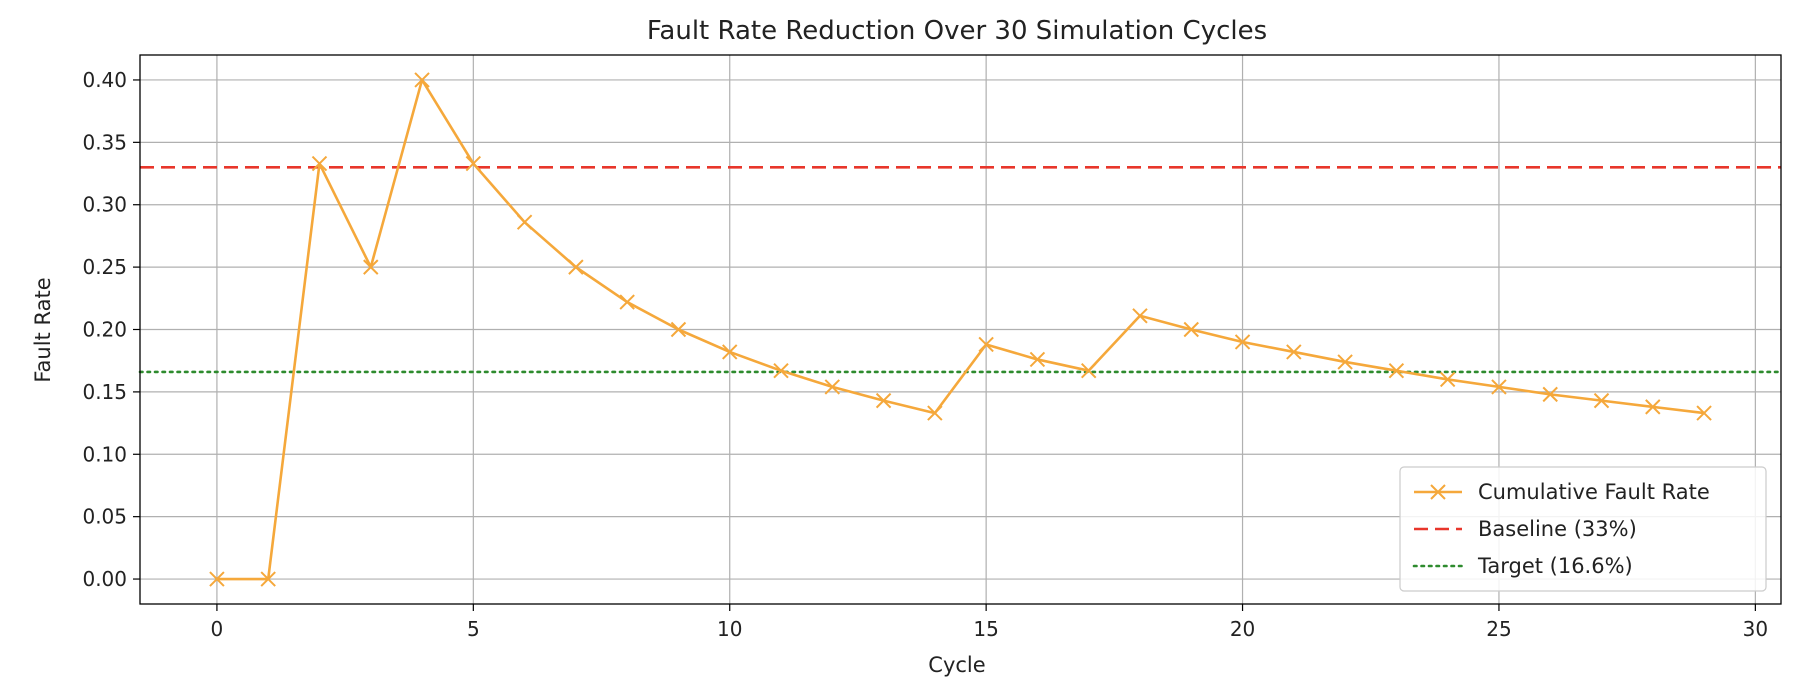 The height and width of the screenshot is (698, 1798). I want to click on y-tick-label: 0.00, so click(104, 579).